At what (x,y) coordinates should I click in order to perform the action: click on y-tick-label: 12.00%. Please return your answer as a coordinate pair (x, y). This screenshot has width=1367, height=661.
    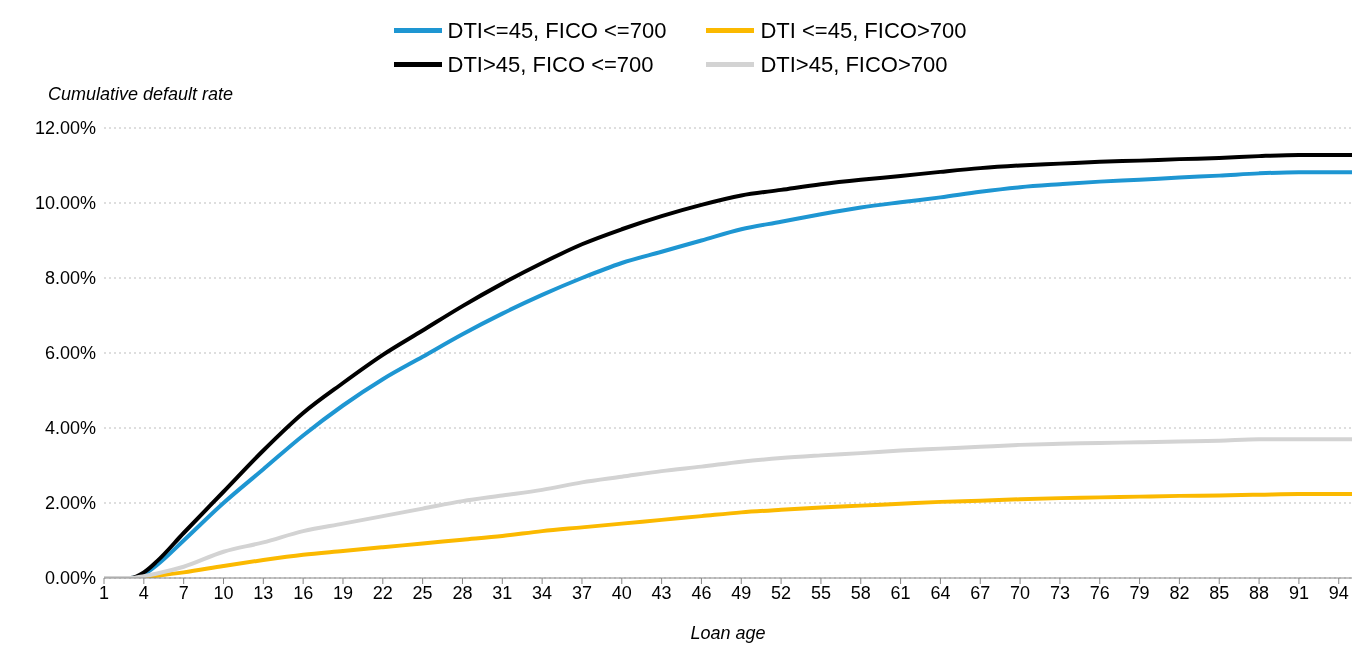
    Looking at the image, I should click on (65, 128).